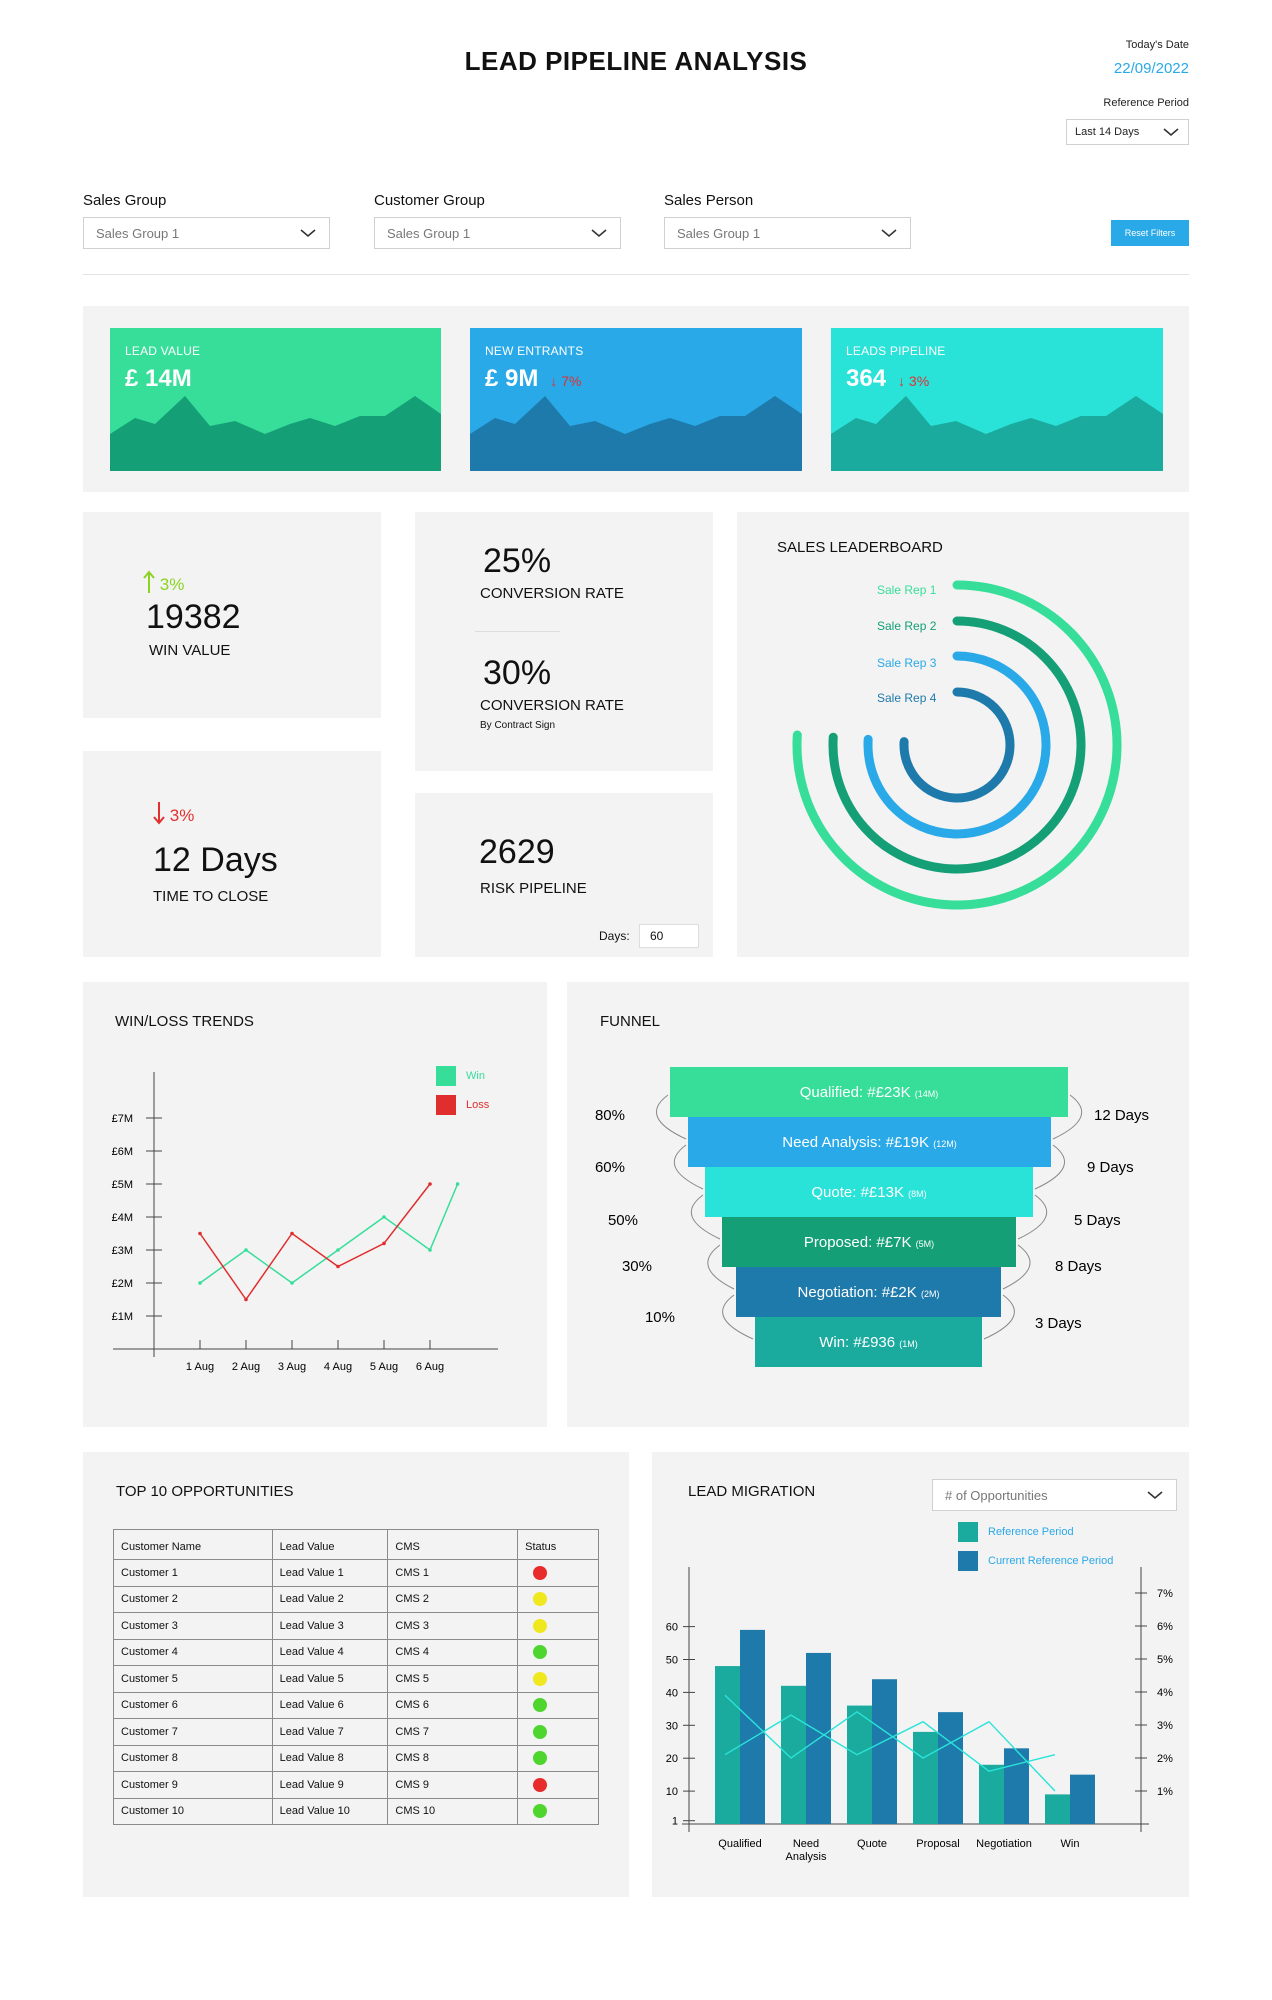  I want to click on winloss-y-tick-label: £4M, so click(122, 1218).